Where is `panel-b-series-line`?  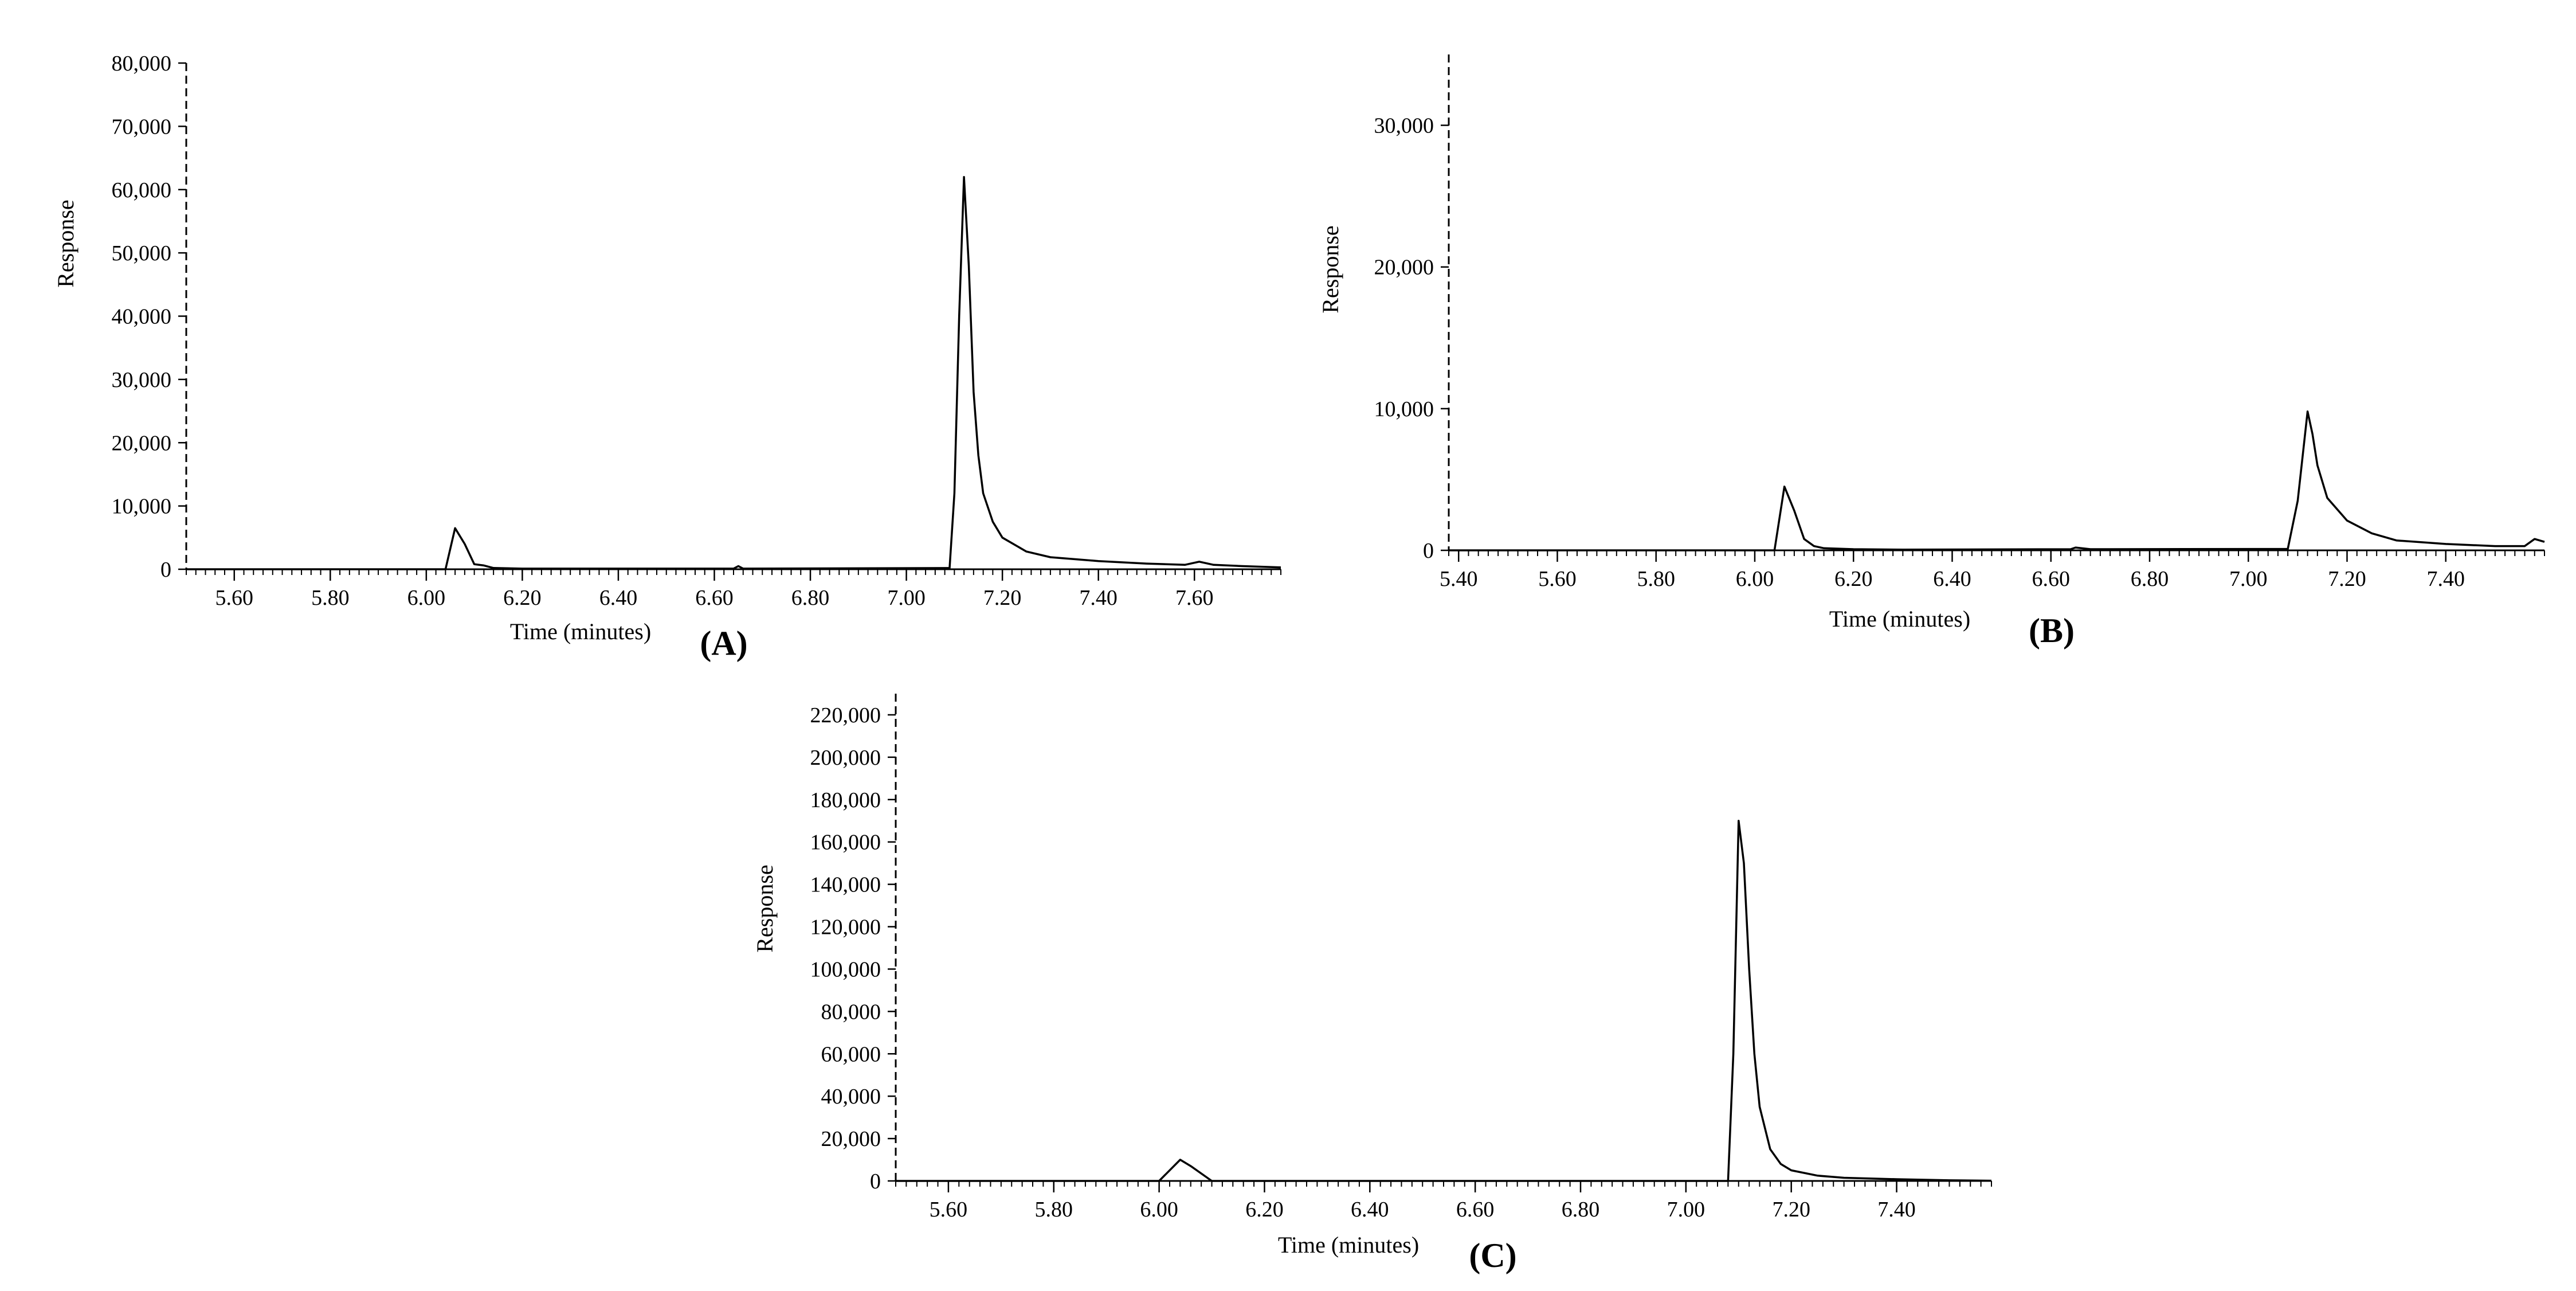 panel-b-series-line is located at coordinates (1997, 480).